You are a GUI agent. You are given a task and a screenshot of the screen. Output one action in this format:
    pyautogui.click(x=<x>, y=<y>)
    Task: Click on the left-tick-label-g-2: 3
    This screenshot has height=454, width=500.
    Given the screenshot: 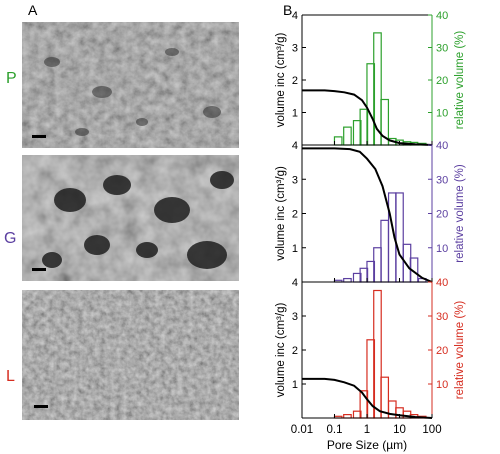 What is the action you would take?
    pyautogui.click(x=295, y=180)
    